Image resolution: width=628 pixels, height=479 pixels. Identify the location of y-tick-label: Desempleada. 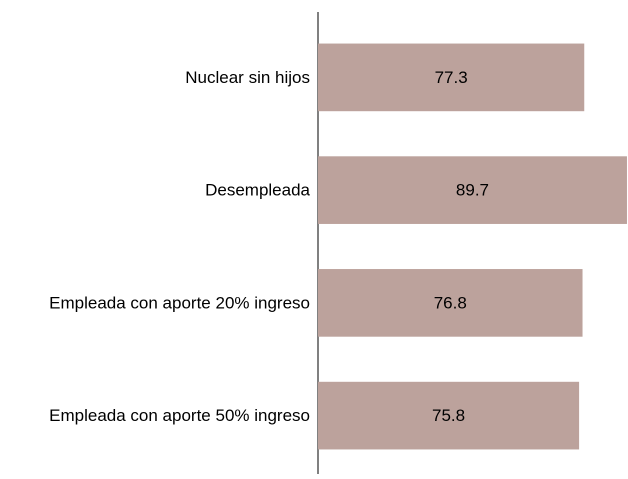
(257, 190).